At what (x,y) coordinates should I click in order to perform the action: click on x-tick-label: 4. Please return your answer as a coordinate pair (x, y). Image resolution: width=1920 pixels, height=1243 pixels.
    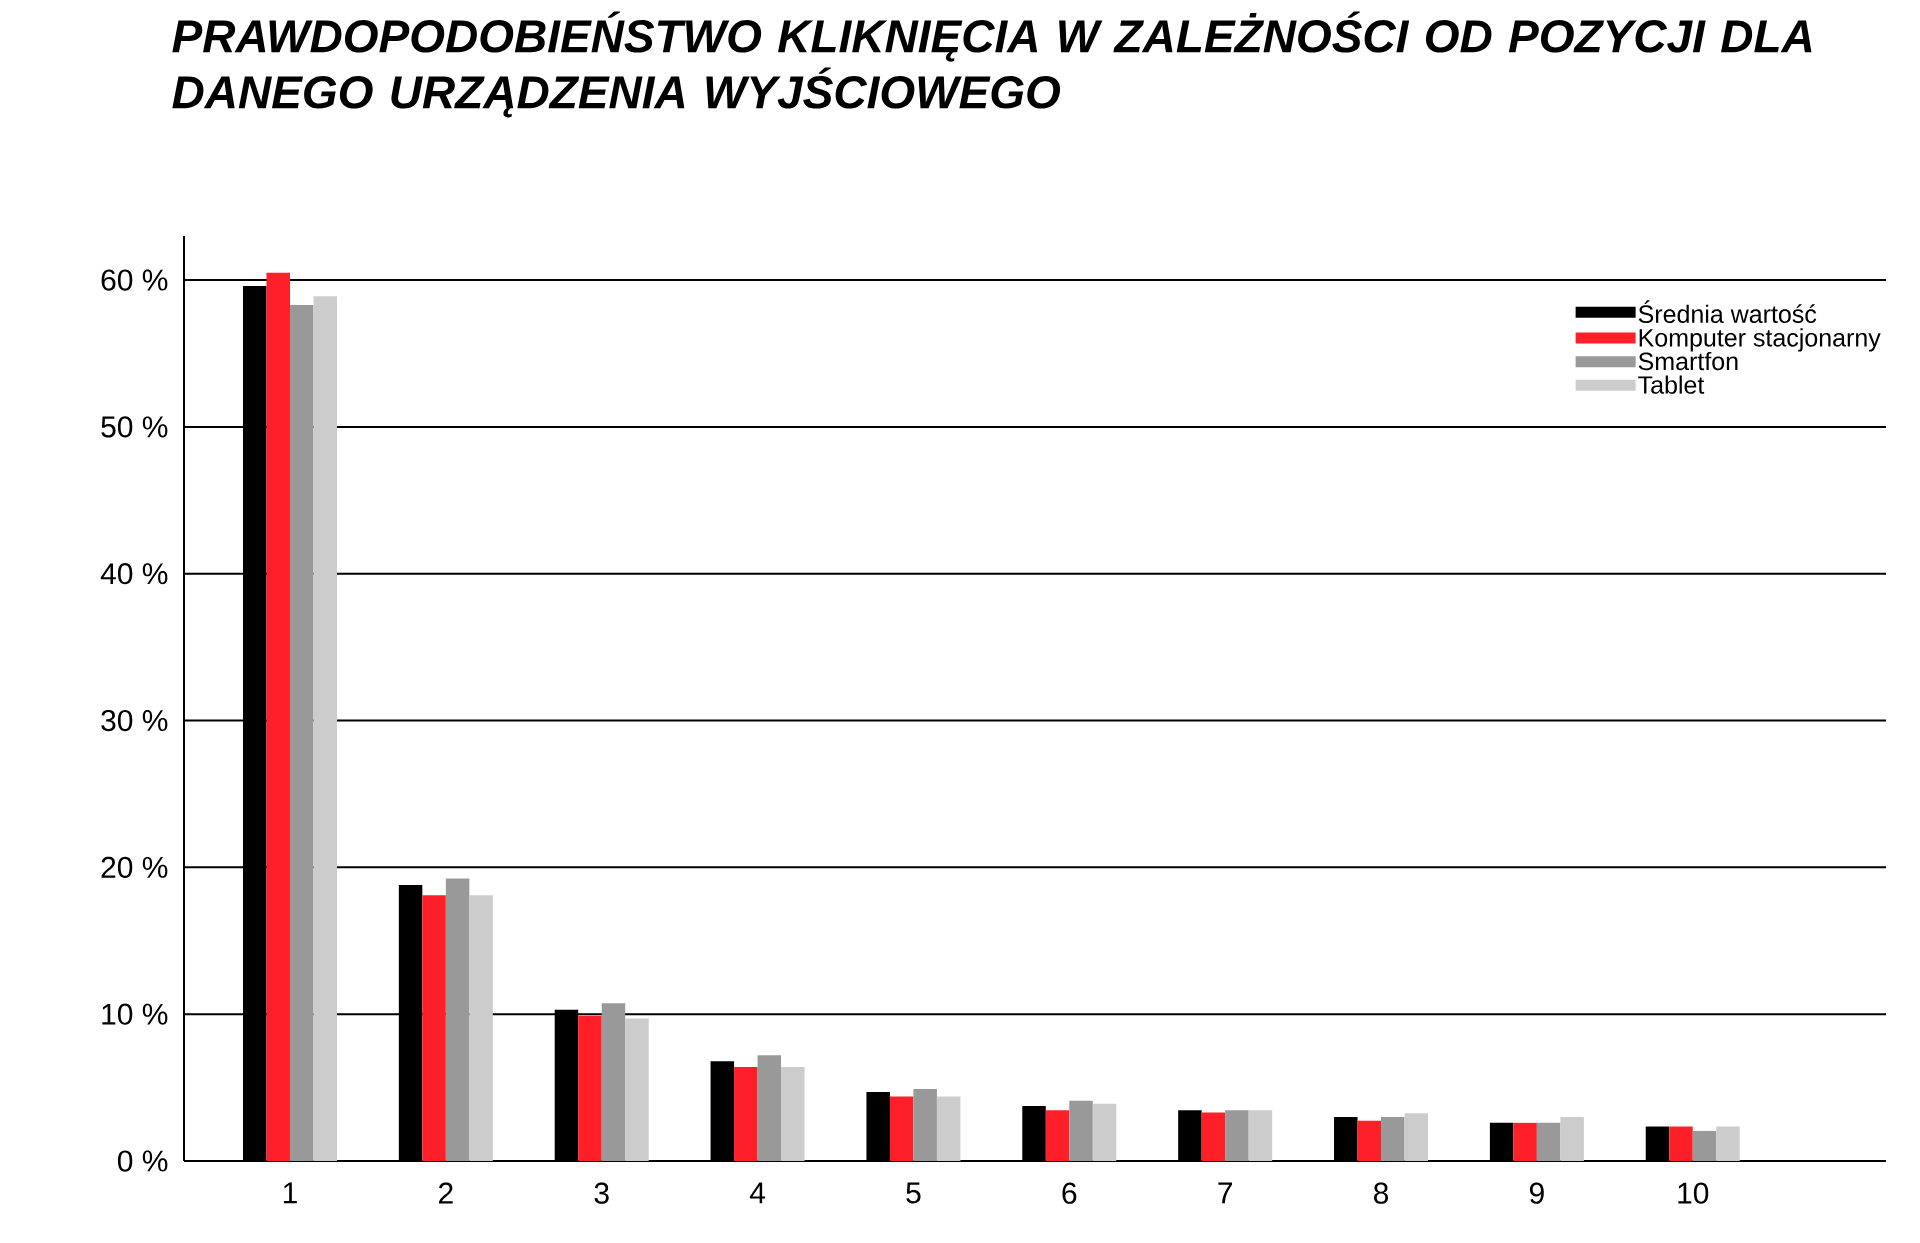
    Looking at the image, I should click on (757, 1193).